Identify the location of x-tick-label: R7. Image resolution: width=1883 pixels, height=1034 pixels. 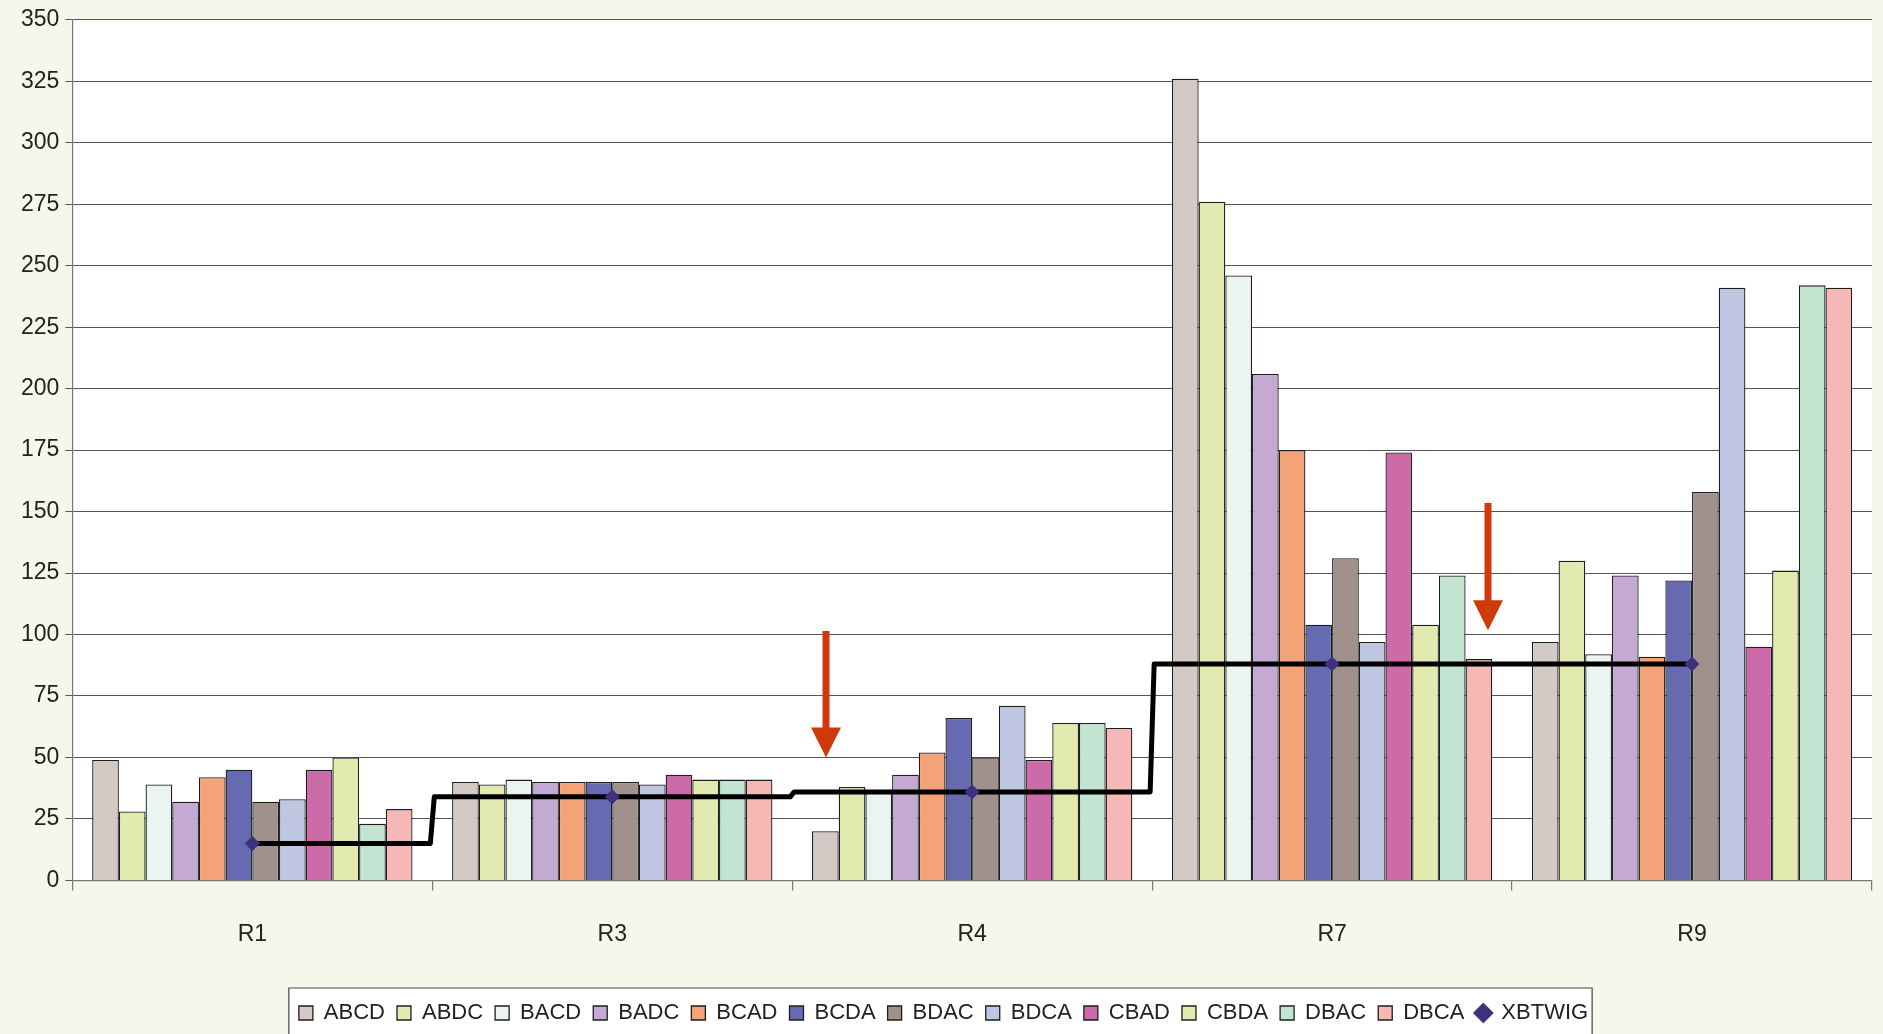
(1332, 932).